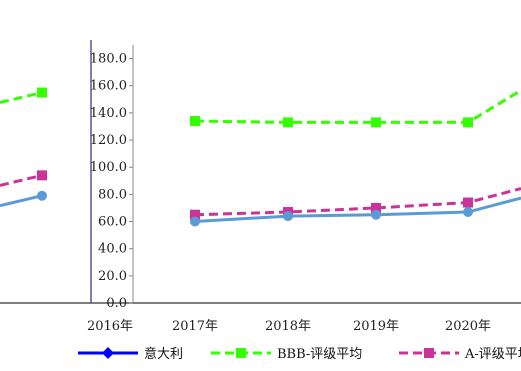 The width and height of the screenshot is (521, 371). I want to click on legend-item-2: A-评级平均, so click(460, 354).